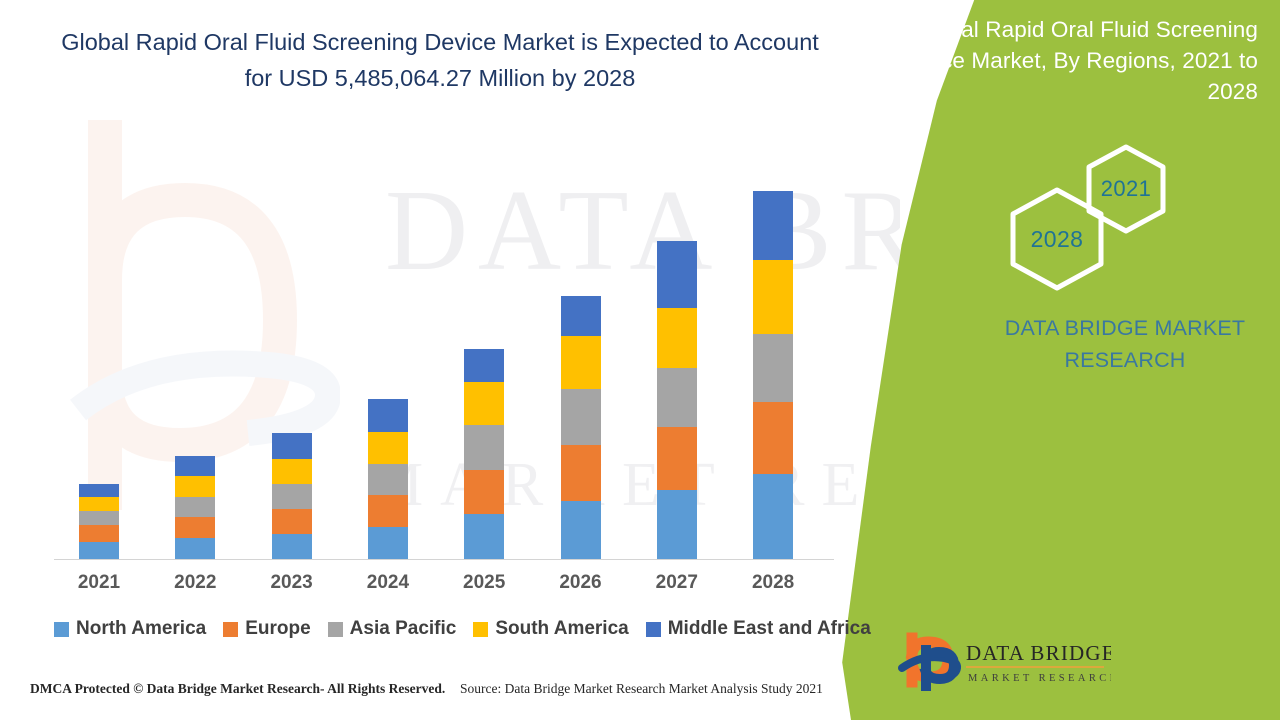  I want to click on x-axis-label-2027: 2027, so click(676, 582).